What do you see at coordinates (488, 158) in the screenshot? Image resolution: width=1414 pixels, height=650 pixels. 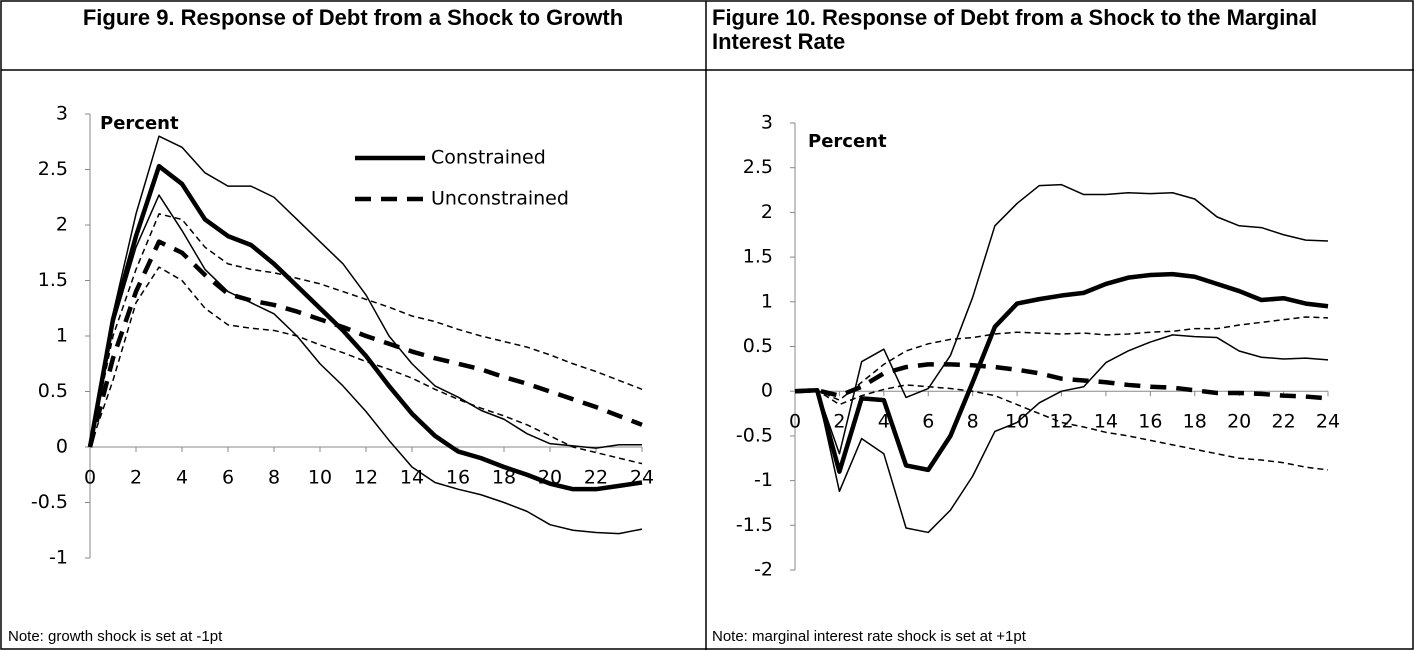 I see `legend-label: Constrained` at bounding box center [488, 158].